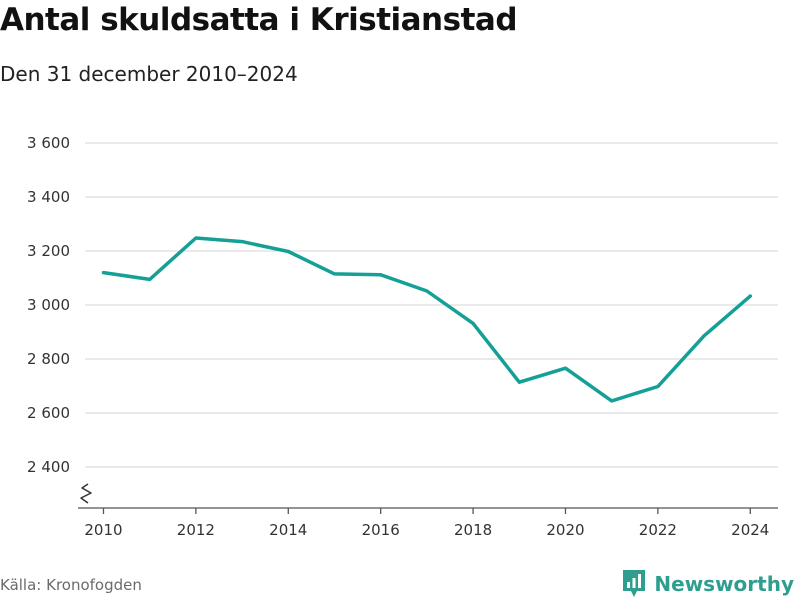 The image size is (800, 600). Describe the element at coordinates (724, 584) in the screenshot. I see `brand-name: Newsworthy` at that location.